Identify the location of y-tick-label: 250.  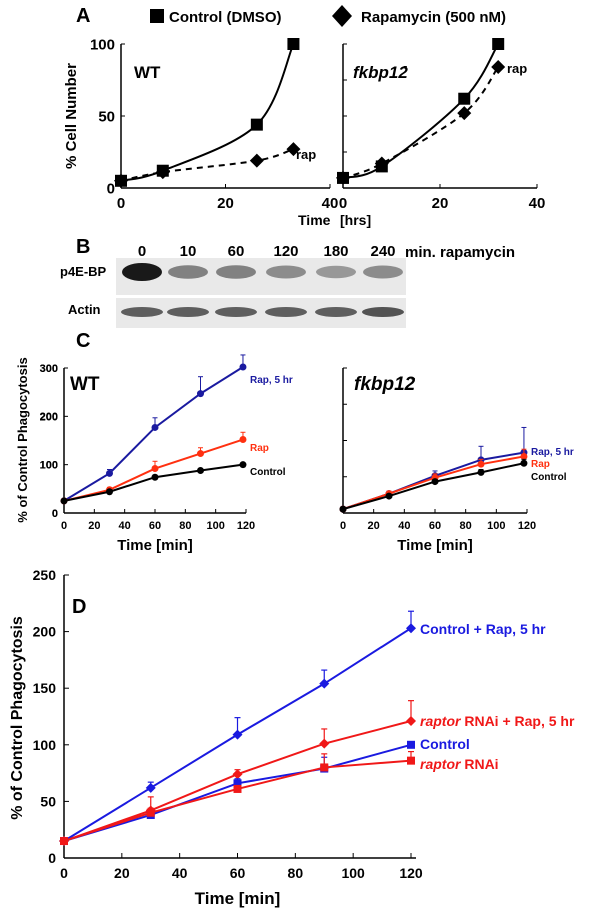
(45, 575).